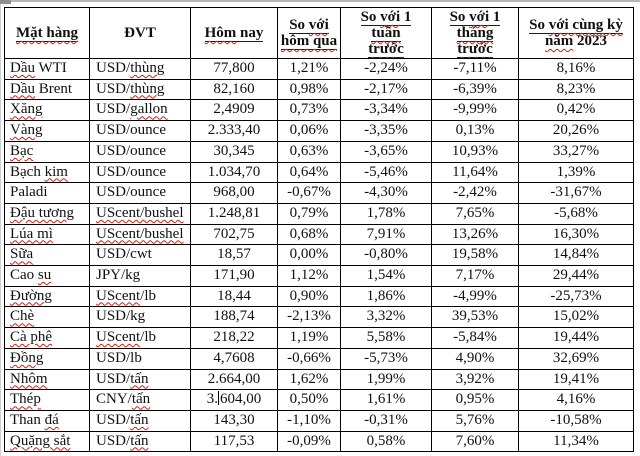  Describe the element at coordinates (47, 276) in the screenshot. I see `cell-name: Cao su` at that location.